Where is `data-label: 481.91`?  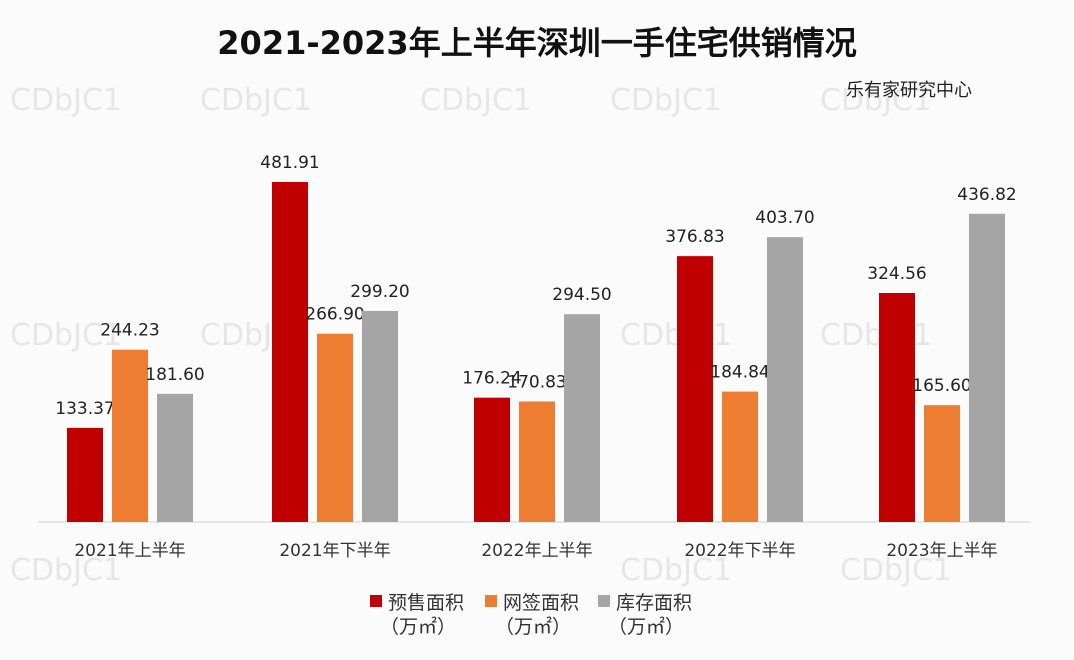
data-label: 481.91 is located at coordinates (289, 163).